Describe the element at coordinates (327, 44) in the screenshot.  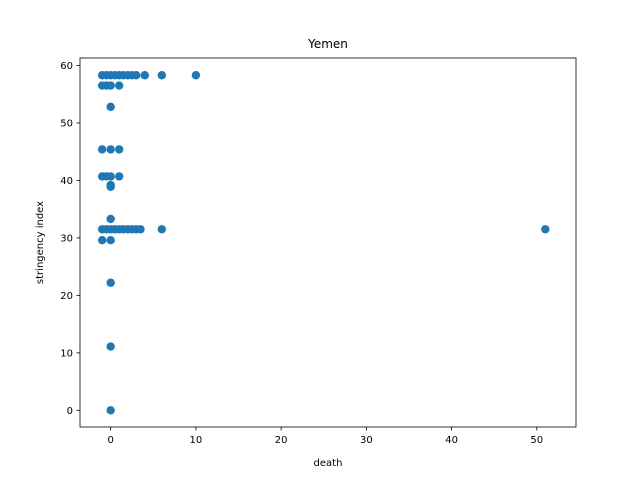
I see `chart-title: Yemen` at that location.